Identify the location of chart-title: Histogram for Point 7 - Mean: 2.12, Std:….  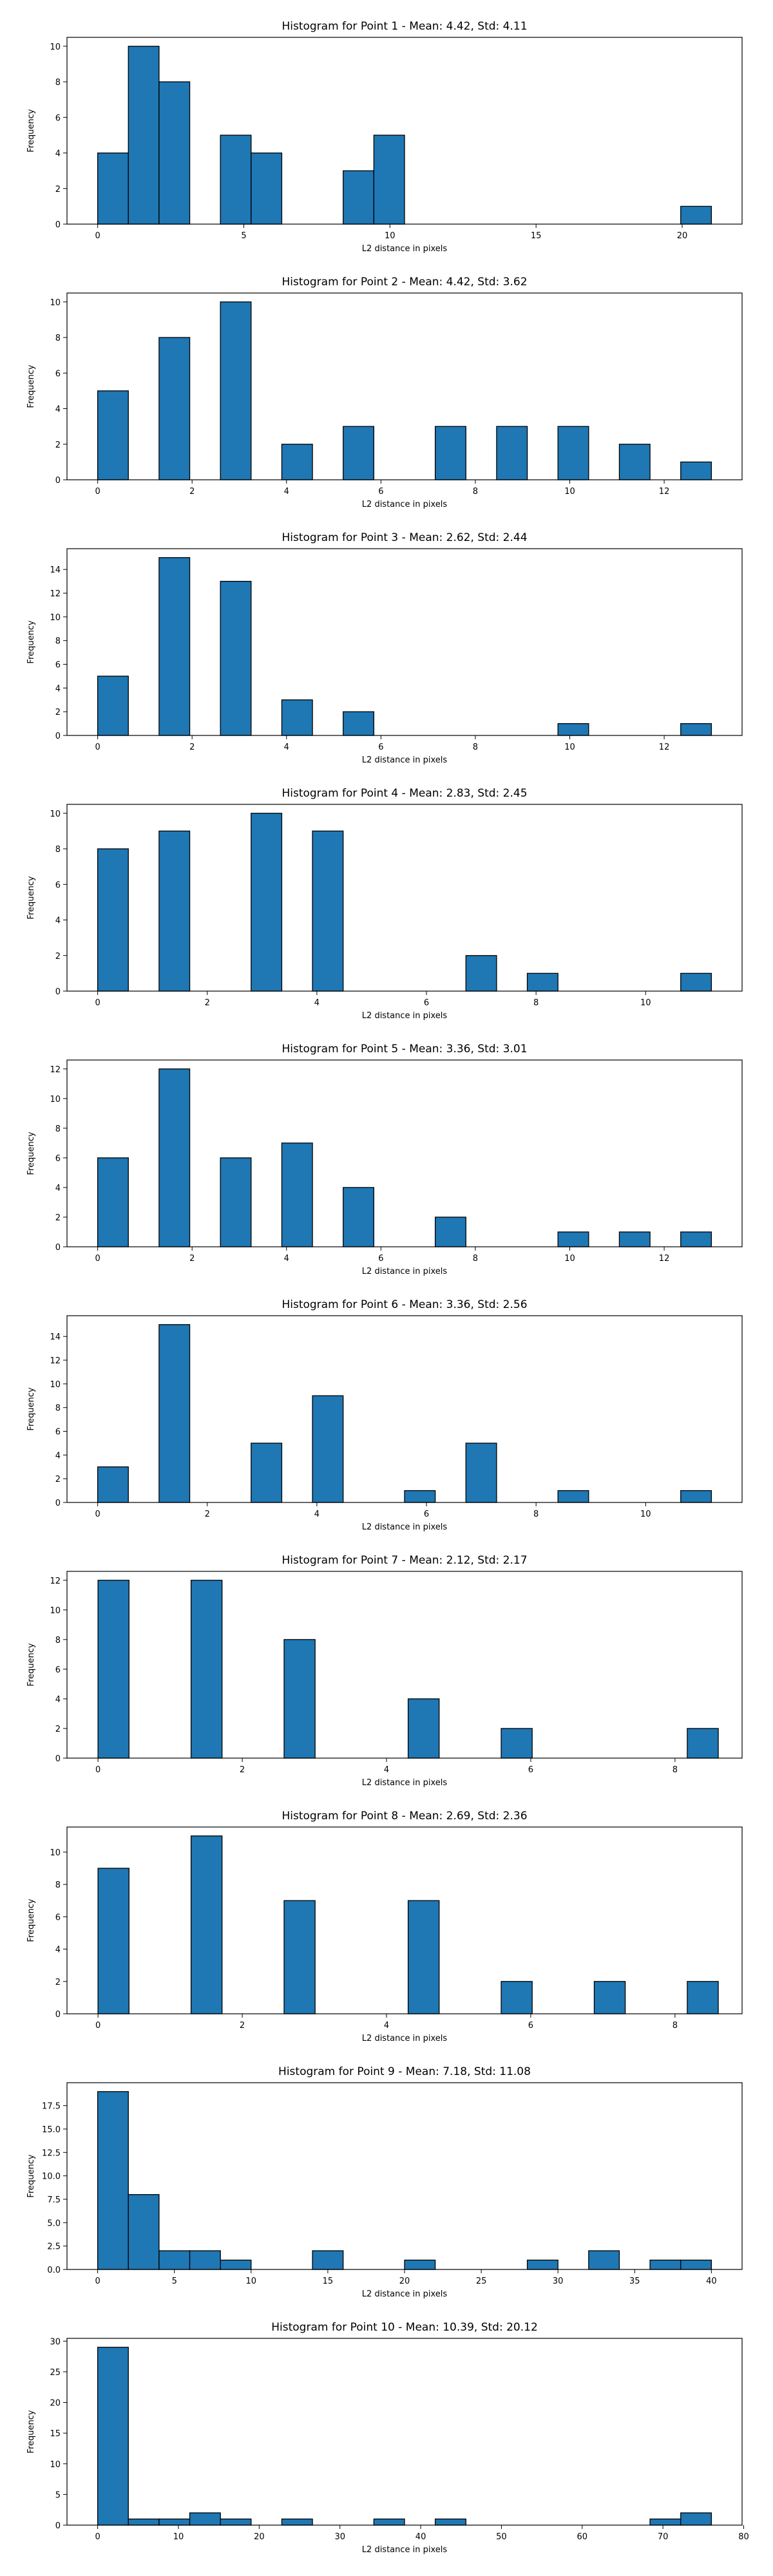
(404, 1560).